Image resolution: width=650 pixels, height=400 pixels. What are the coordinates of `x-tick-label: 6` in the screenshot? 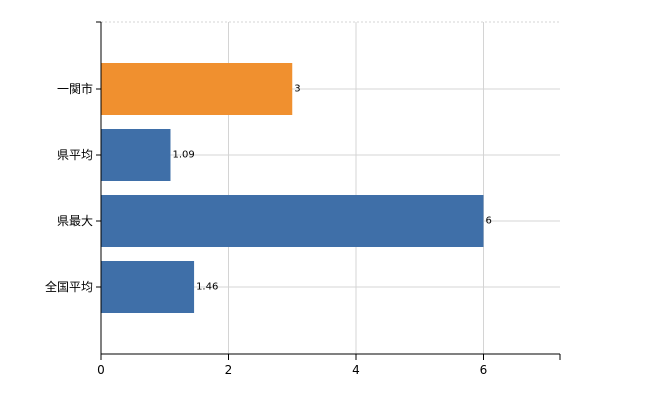 It's located at (484, 370).